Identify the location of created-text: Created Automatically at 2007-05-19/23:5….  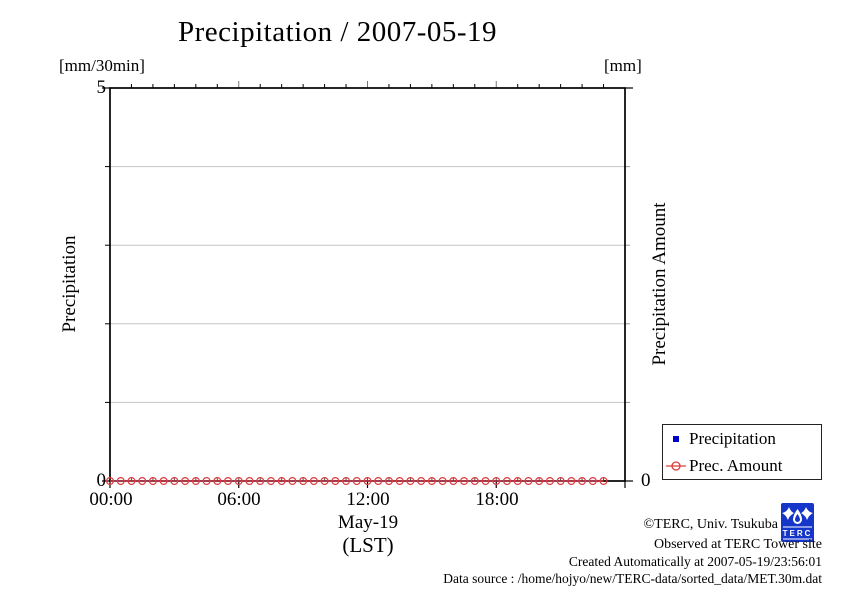
(695, 561).